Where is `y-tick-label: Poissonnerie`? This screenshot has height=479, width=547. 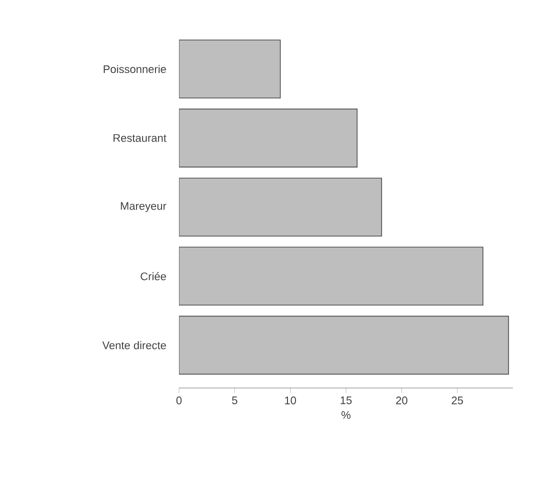
y-tick-label: Poissonnerie is located at coordinates (135, 69).